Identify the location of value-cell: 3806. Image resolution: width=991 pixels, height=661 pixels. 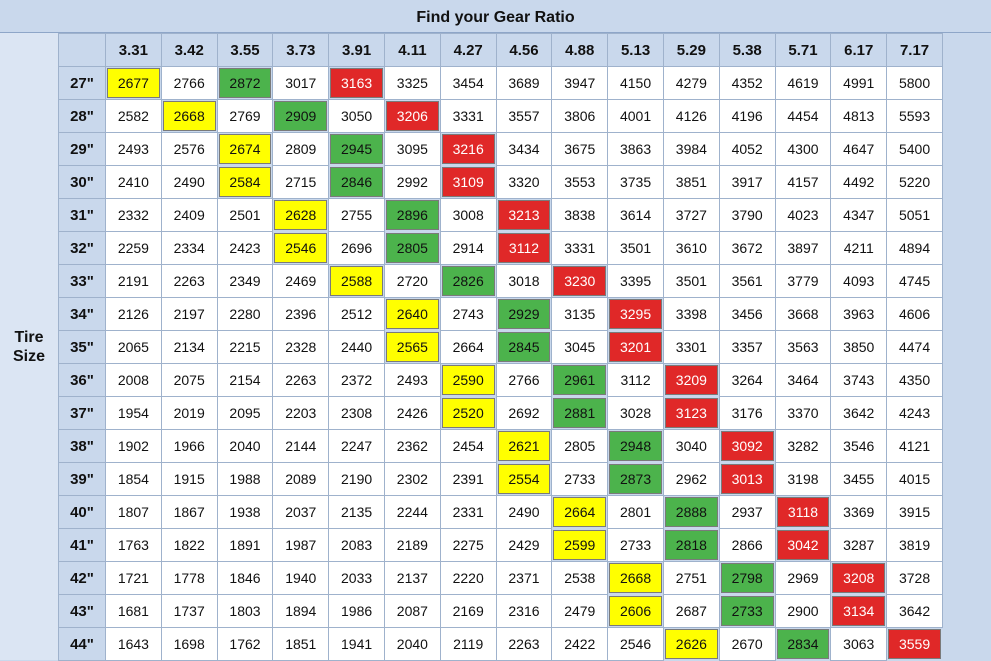
(580, 116).